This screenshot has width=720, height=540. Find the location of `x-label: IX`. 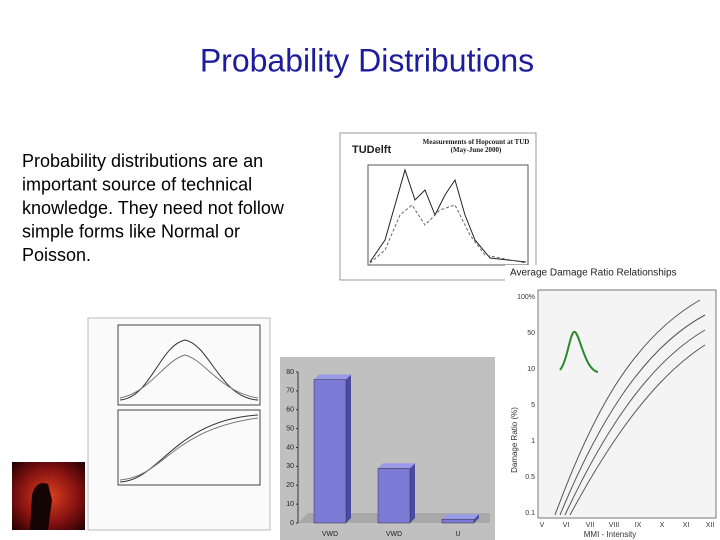

x-label: IX is located at coordinates (638, 525).